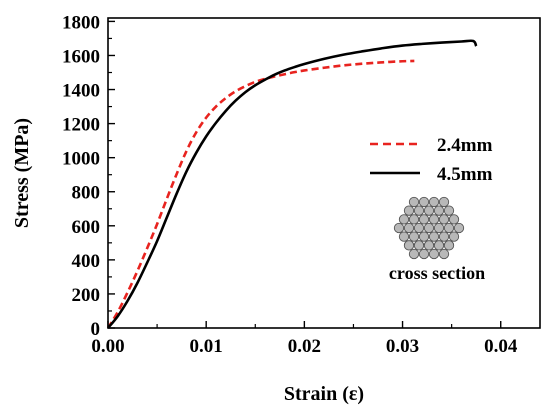 The width and height of the screenshot is (550, 414). What do you see at coordinates (437, 273) in the screenshot?
I see `cross-section-label: cross section` at bounding box center [437, 273].